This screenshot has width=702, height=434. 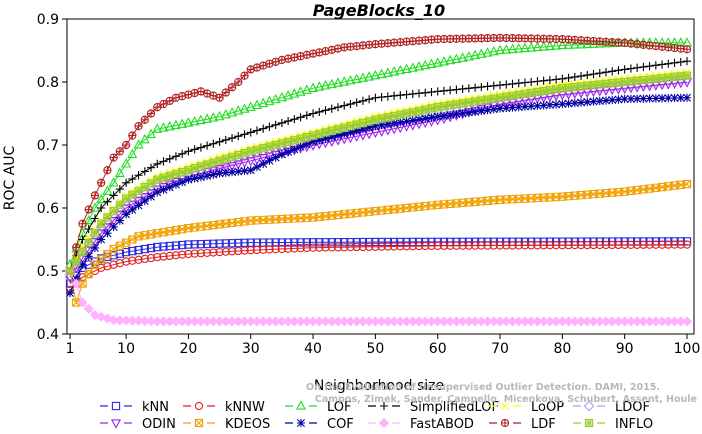 I want to click on legend-marker-ldof, so click(x=589, y=406).